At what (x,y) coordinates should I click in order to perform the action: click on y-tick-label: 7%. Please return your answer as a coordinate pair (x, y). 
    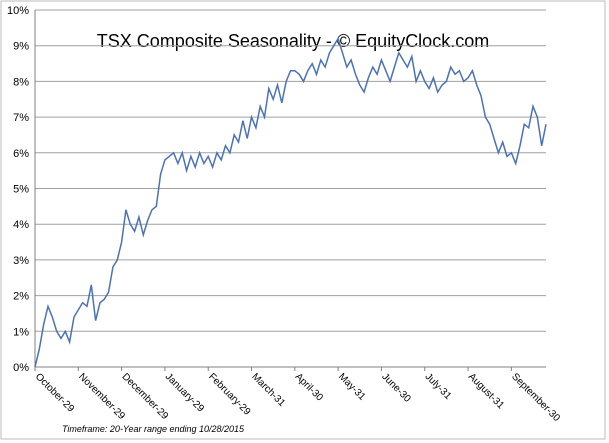
    Looking at the image, I should click on (21, 118).